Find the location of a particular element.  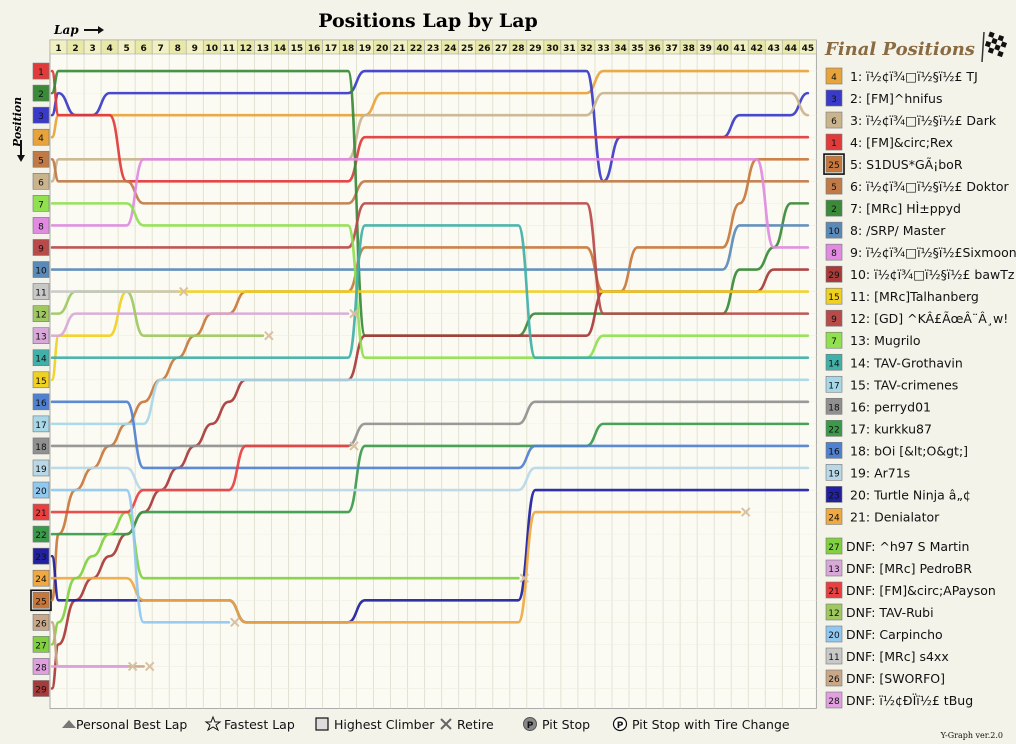

standing-grid-number: 1 is located at coordinates (834, 144).